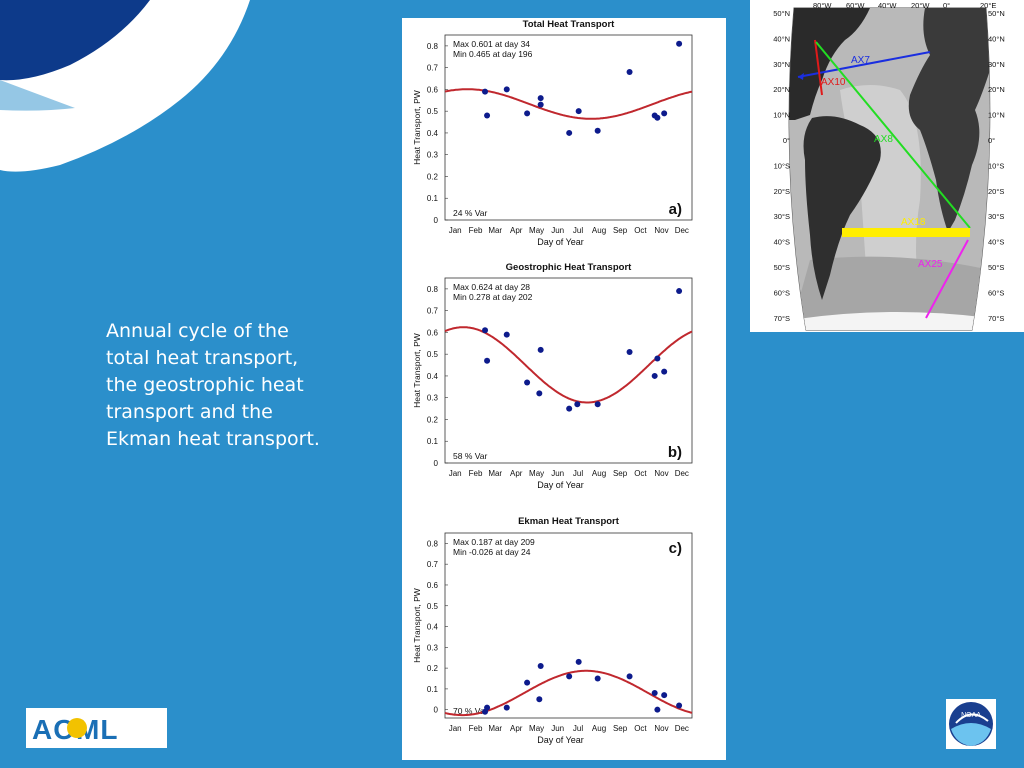 Image resolution: width=1024 pixels, height=768 pixels. Describe the element at coordinates (971, 715) in the screenshot. I see `noaa-logo-text: NOAA` at that location.